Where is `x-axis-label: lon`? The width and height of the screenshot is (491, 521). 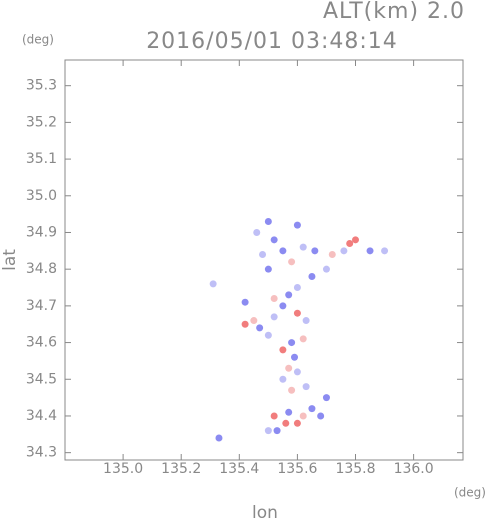
x-axis-label: lon is located at coordinates (265, 512).